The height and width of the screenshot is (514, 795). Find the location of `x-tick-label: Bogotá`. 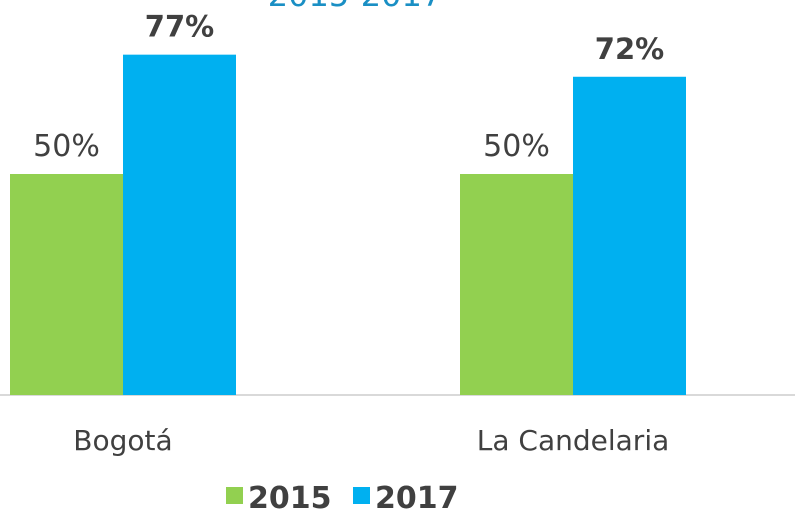

x-tick-label: Bogotá is located at coordinates (122, 440).